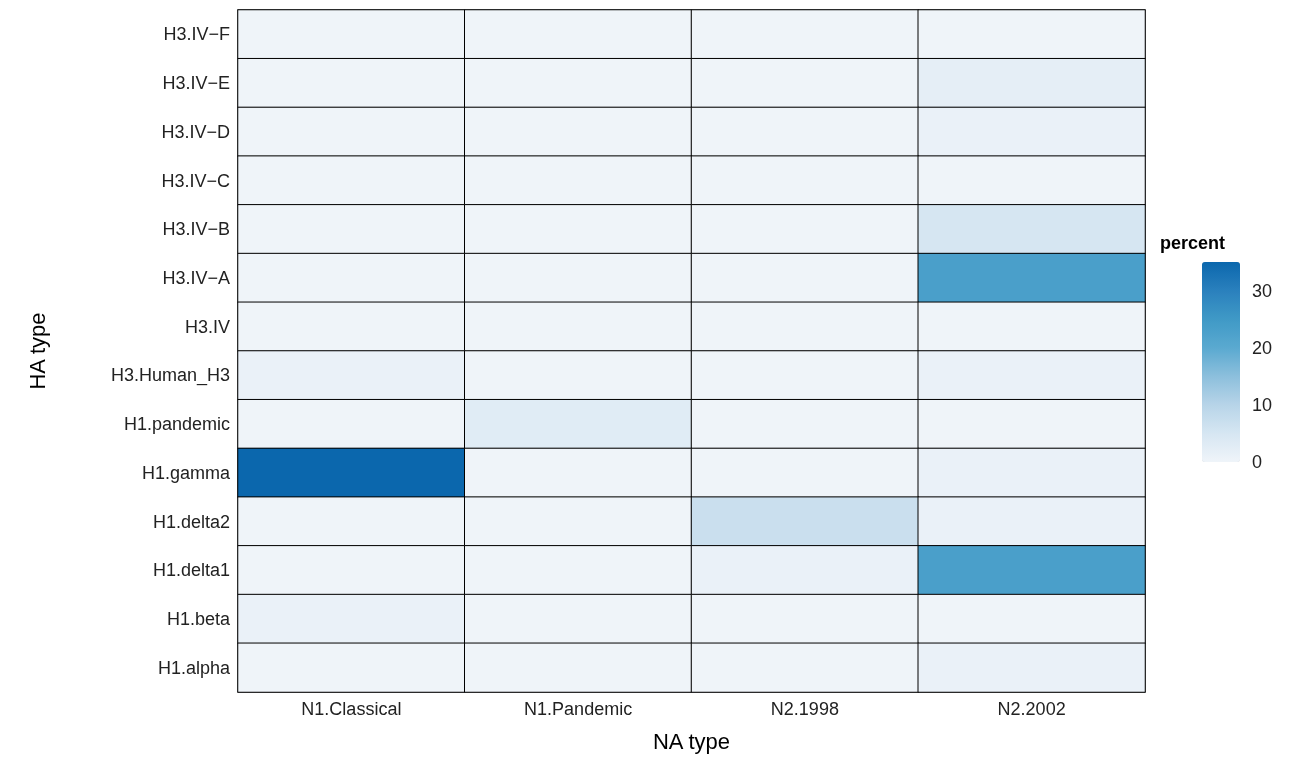 The height and width of the screenshot is (767, 1303). Describe the element at coordinates (170, 376) in the screenshot. I see `y-tick-label: H3.Human_H3` at that location.